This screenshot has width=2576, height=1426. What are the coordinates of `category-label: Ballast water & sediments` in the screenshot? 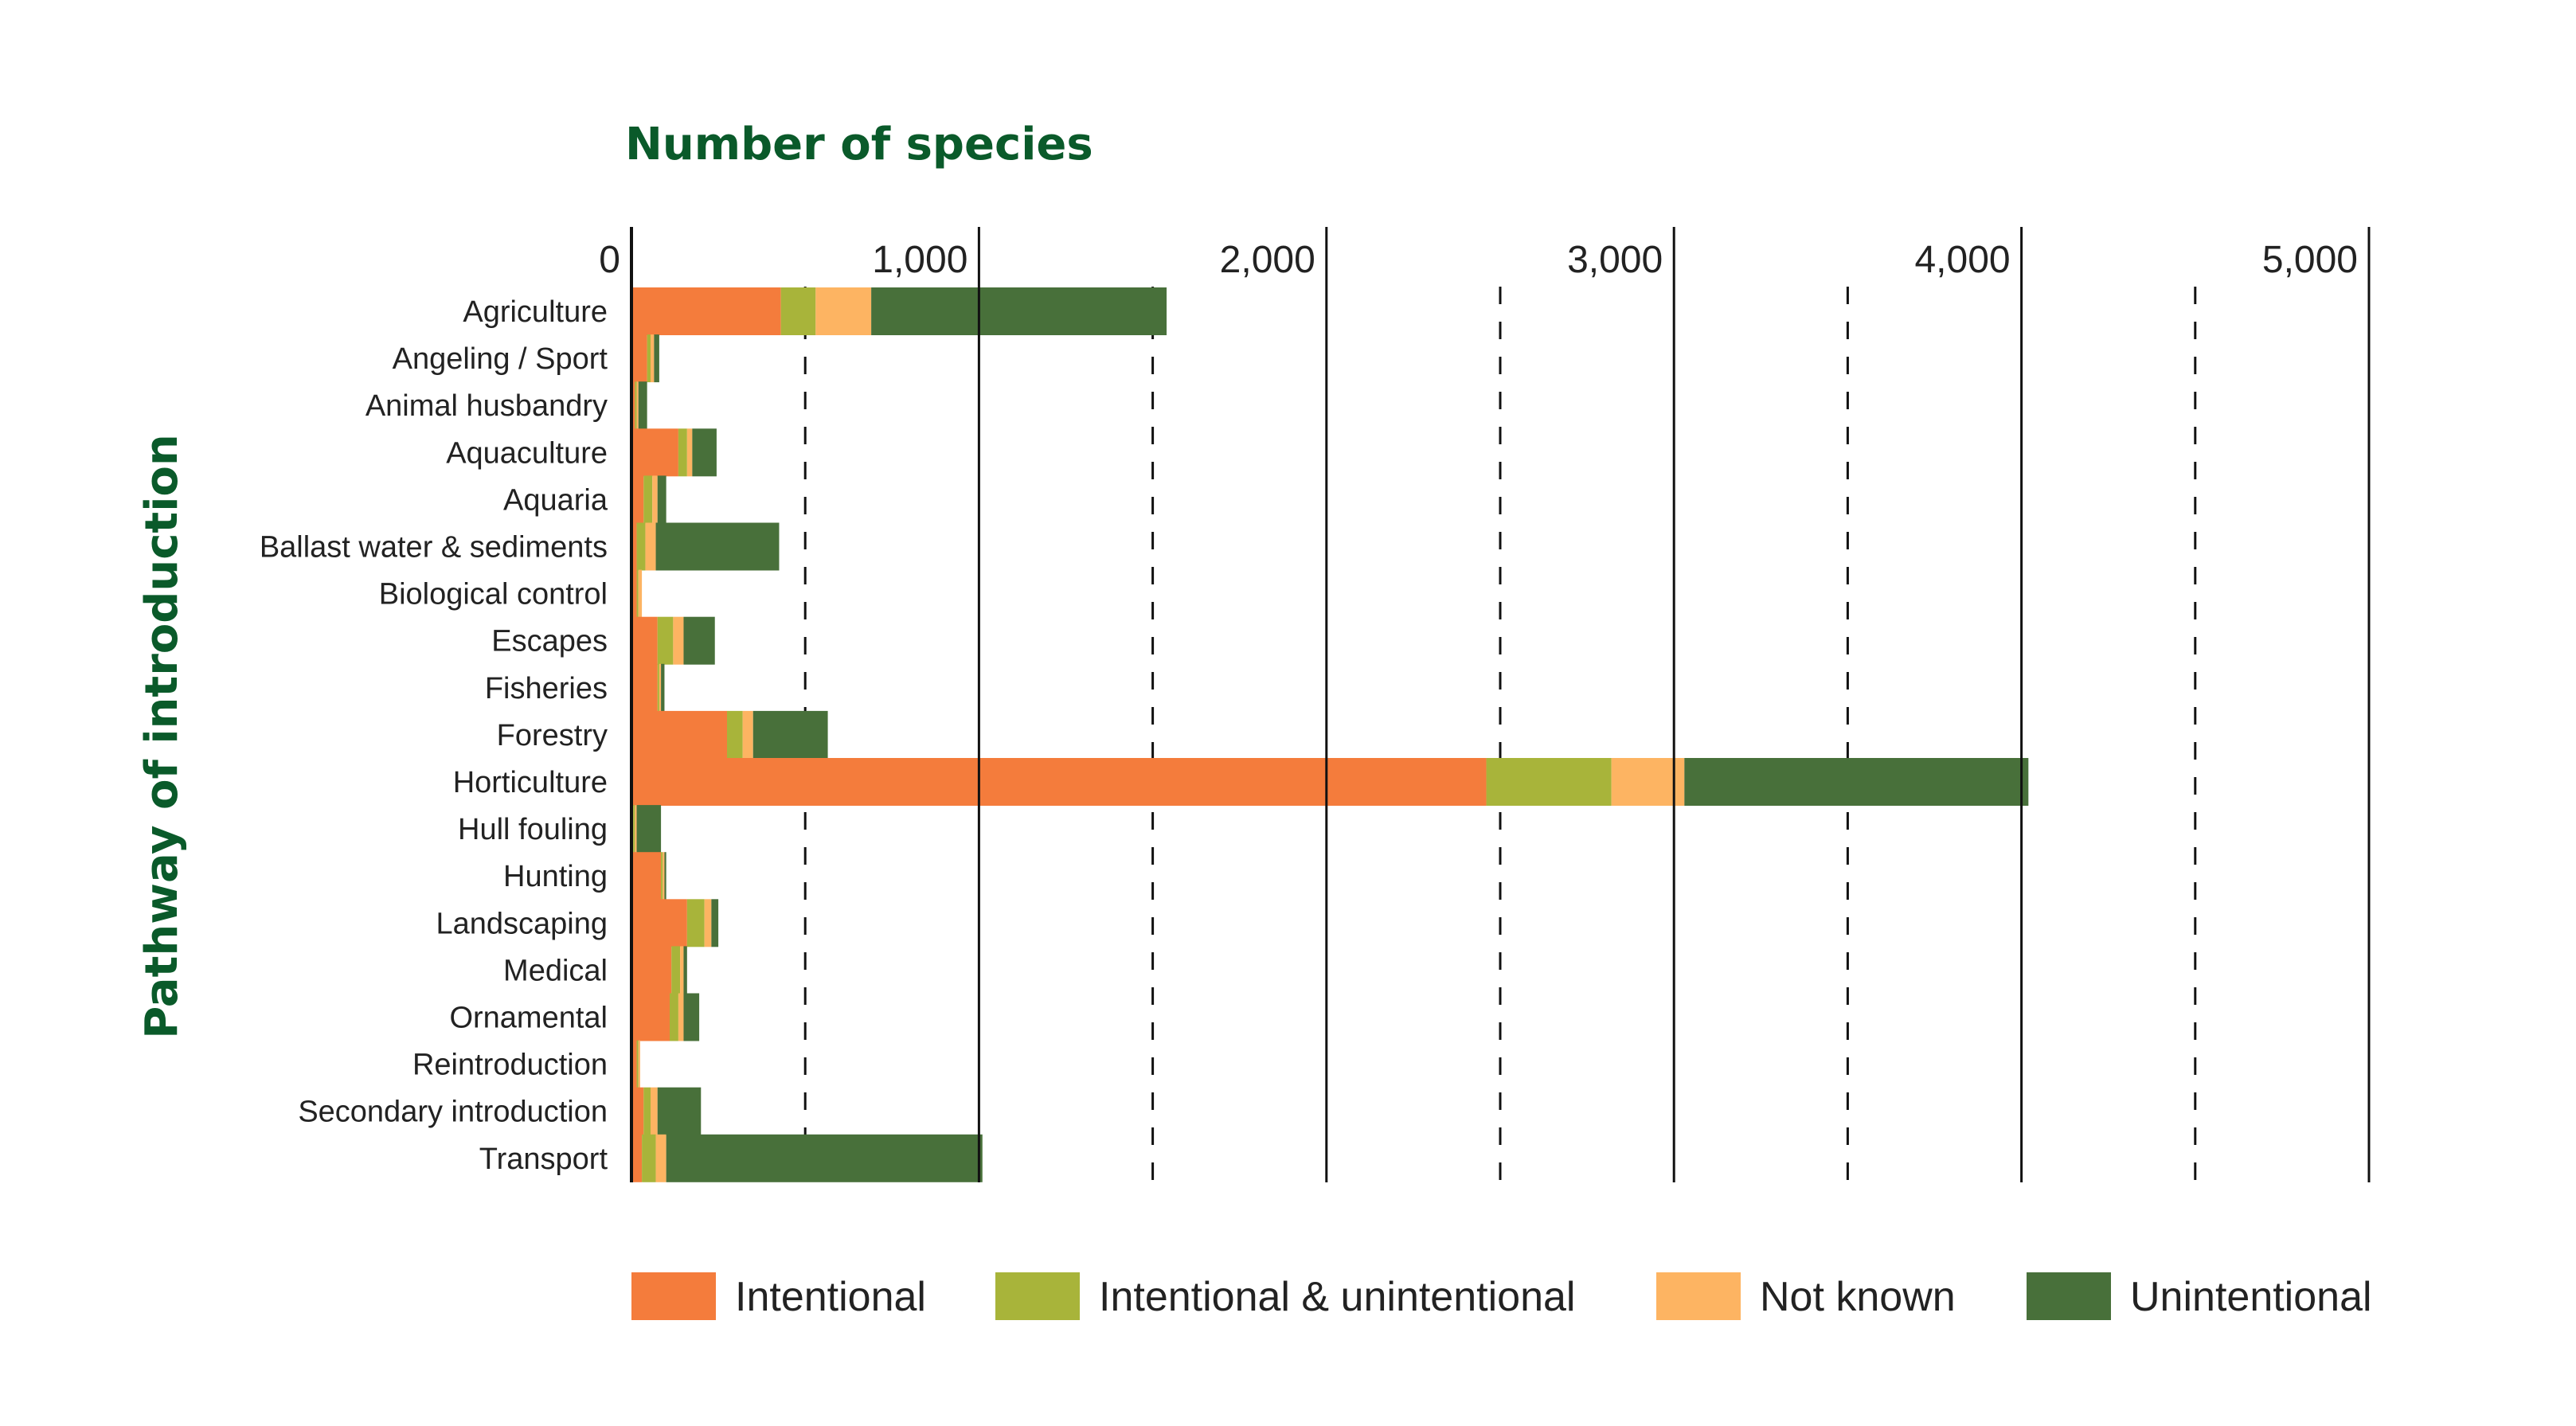 It's located at (434, 548).